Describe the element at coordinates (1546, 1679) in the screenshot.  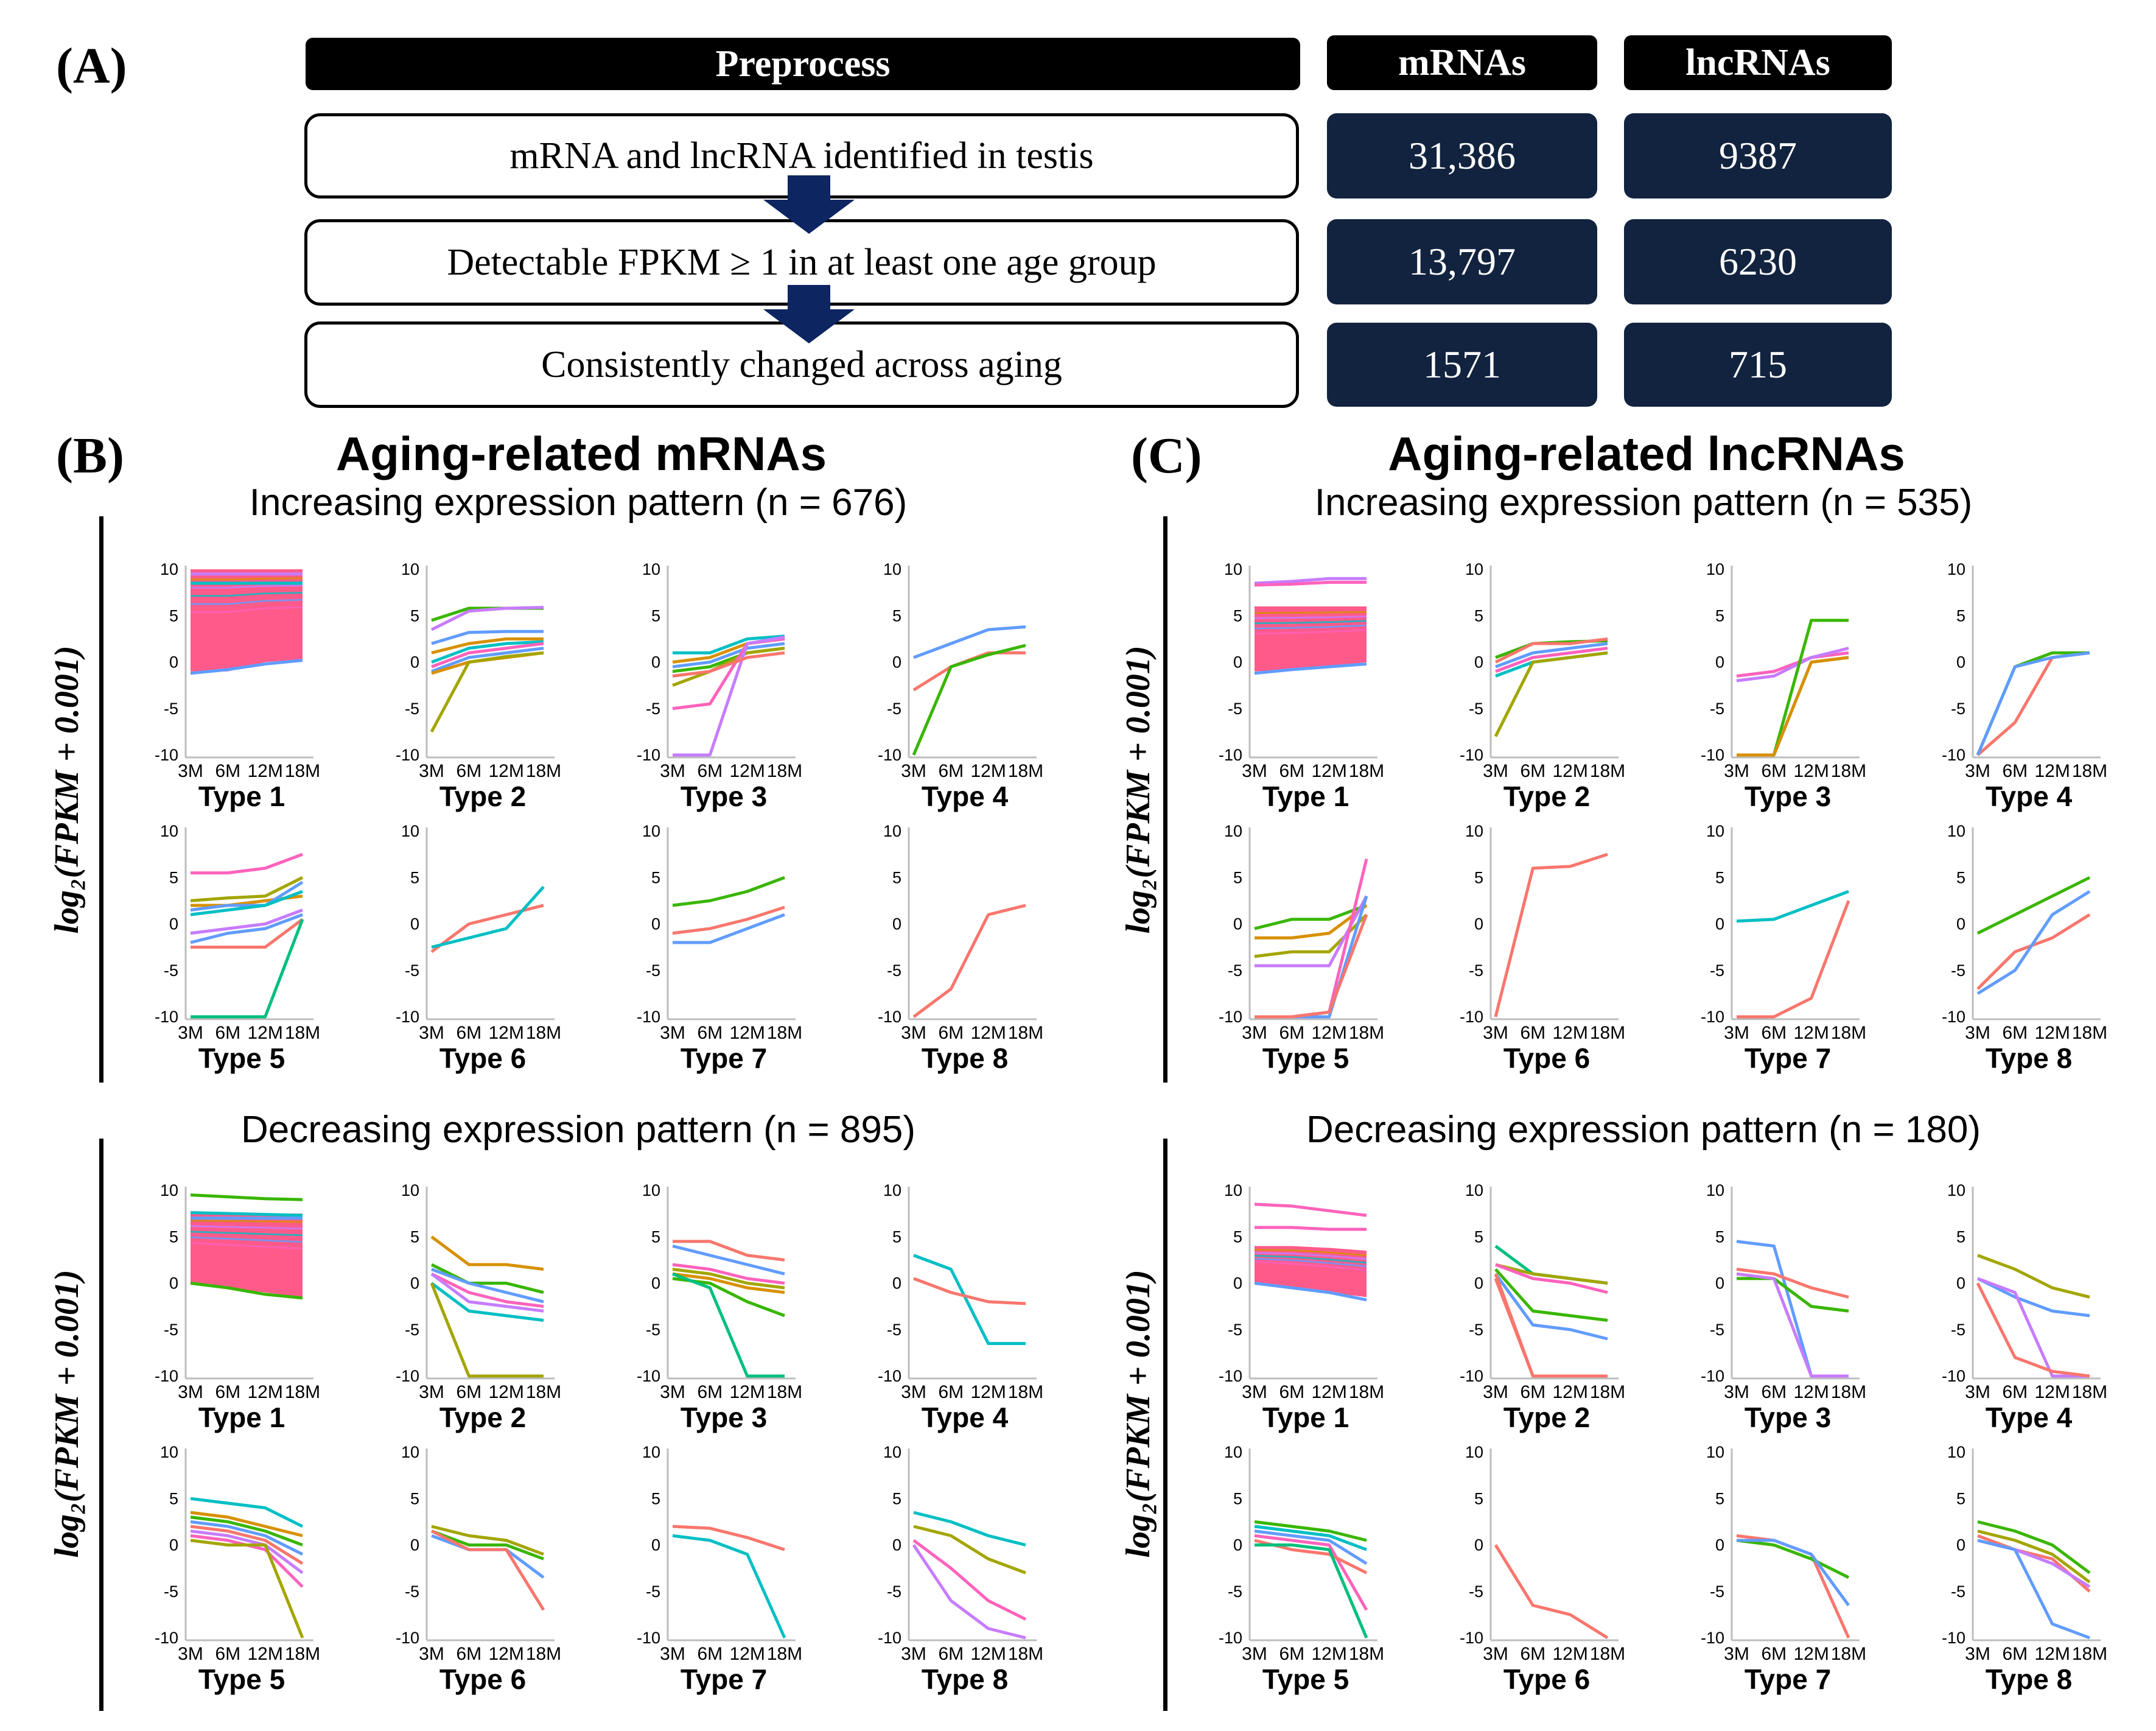
I see `type-label: Type 6` at that location.